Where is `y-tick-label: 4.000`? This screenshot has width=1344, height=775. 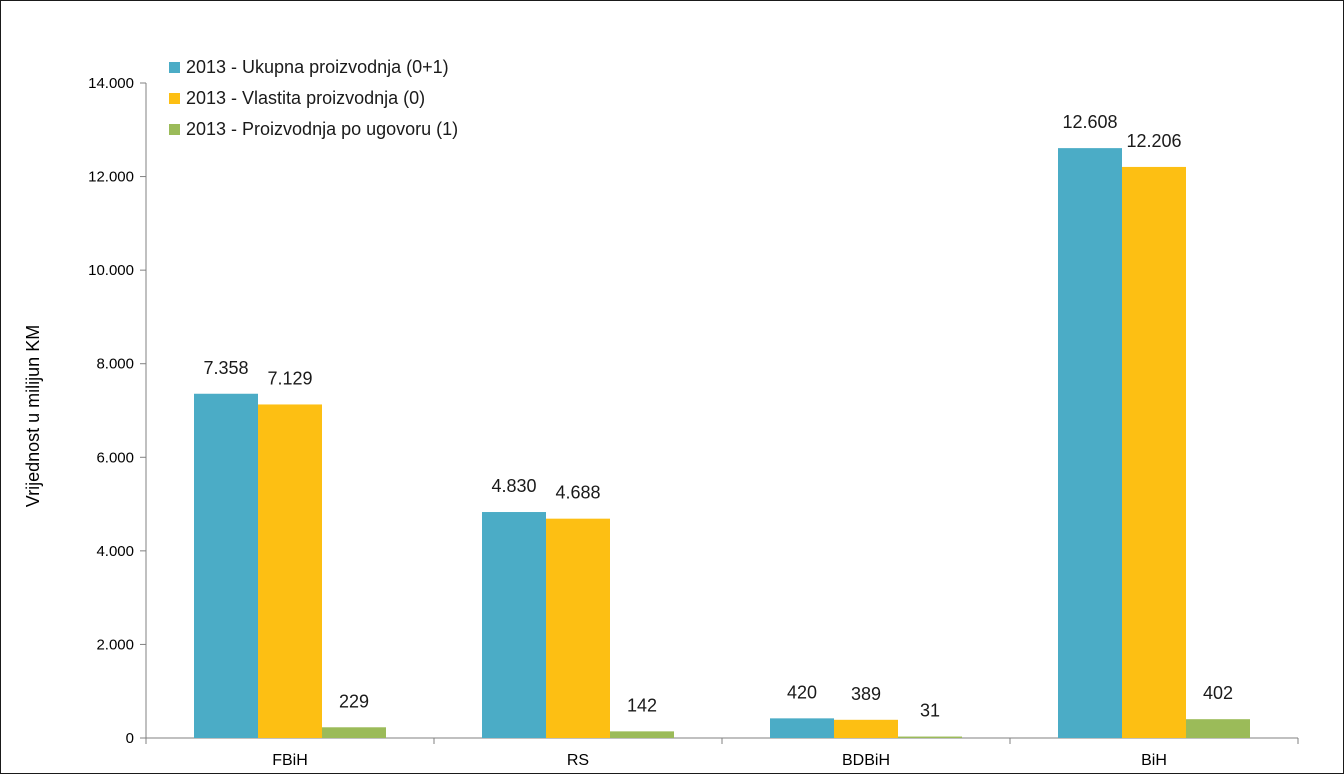
y-tick-label: 4.000 is located at coordinates (115, 551).